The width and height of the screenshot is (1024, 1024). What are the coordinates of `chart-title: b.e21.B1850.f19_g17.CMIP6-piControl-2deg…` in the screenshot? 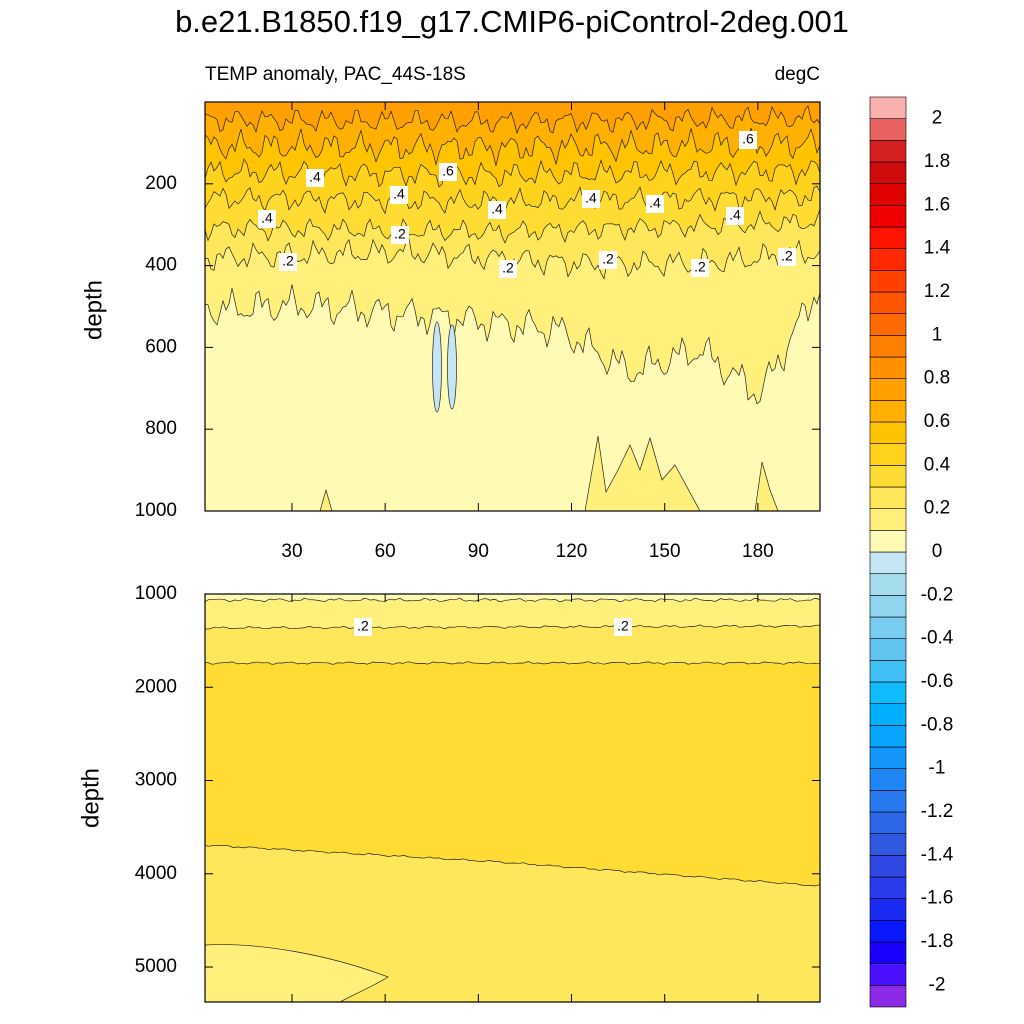 It's located at (512, 21).